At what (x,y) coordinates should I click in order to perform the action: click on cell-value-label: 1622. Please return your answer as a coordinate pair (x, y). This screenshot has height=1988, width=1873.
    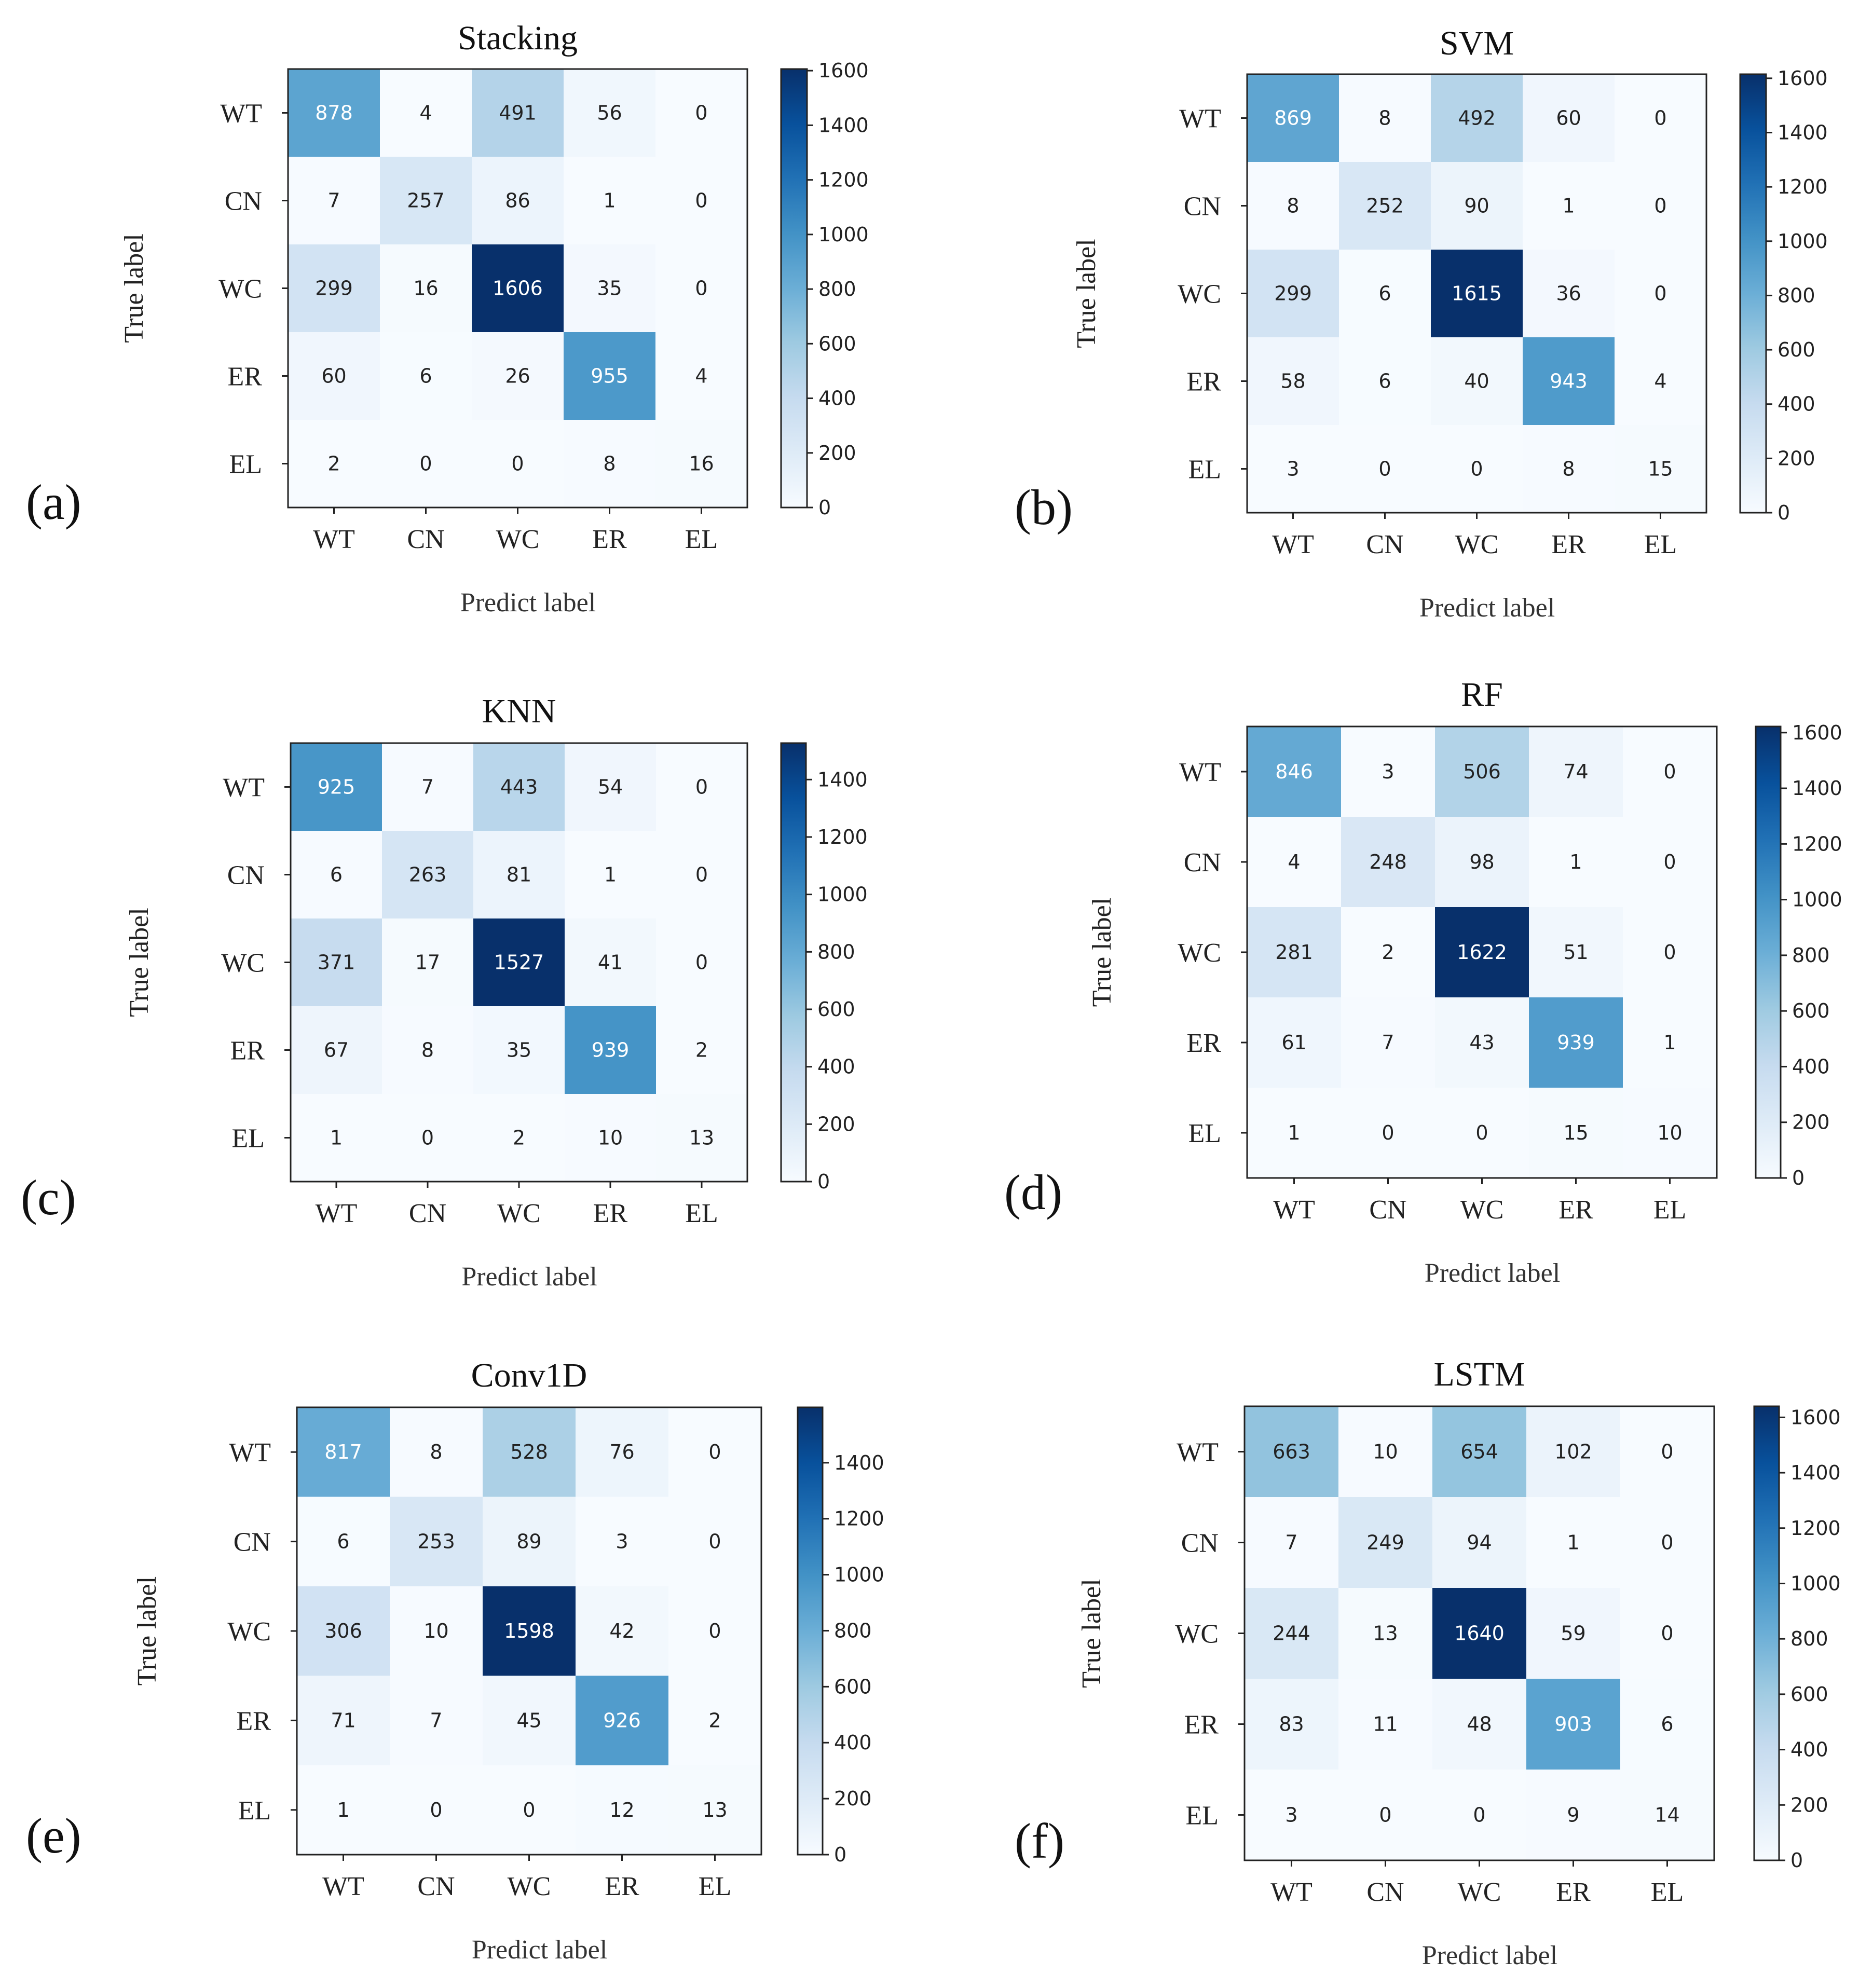
    Looking at the image, I should click on (1482, 953).